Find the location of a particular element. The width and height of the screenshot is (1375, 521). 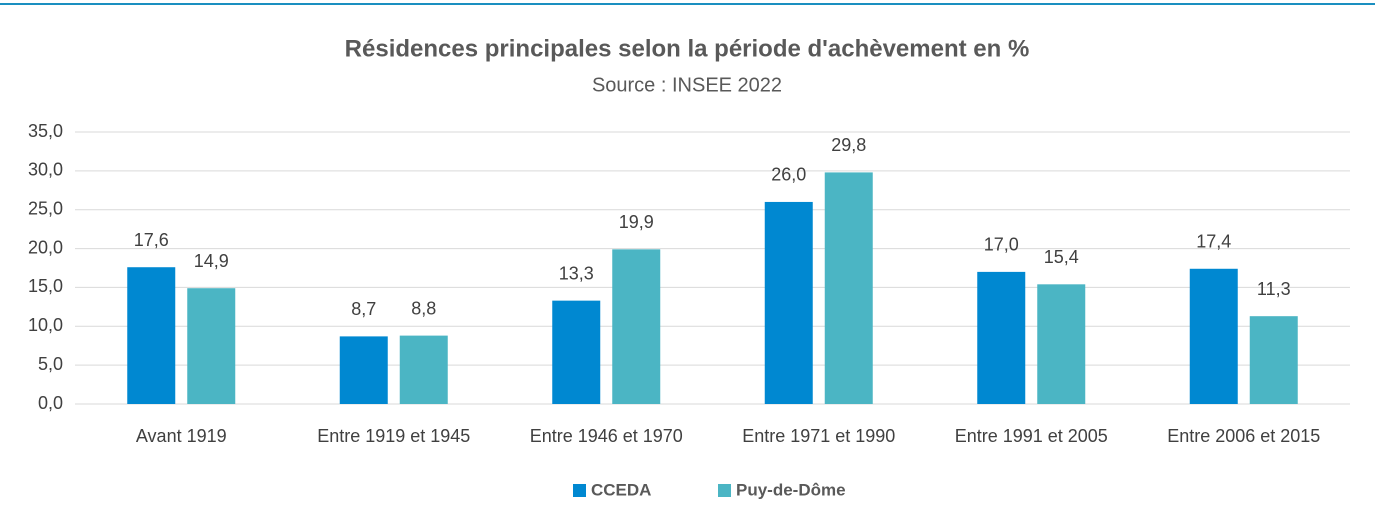

value-label: 17,0 is located at coordinates (1001, 245).